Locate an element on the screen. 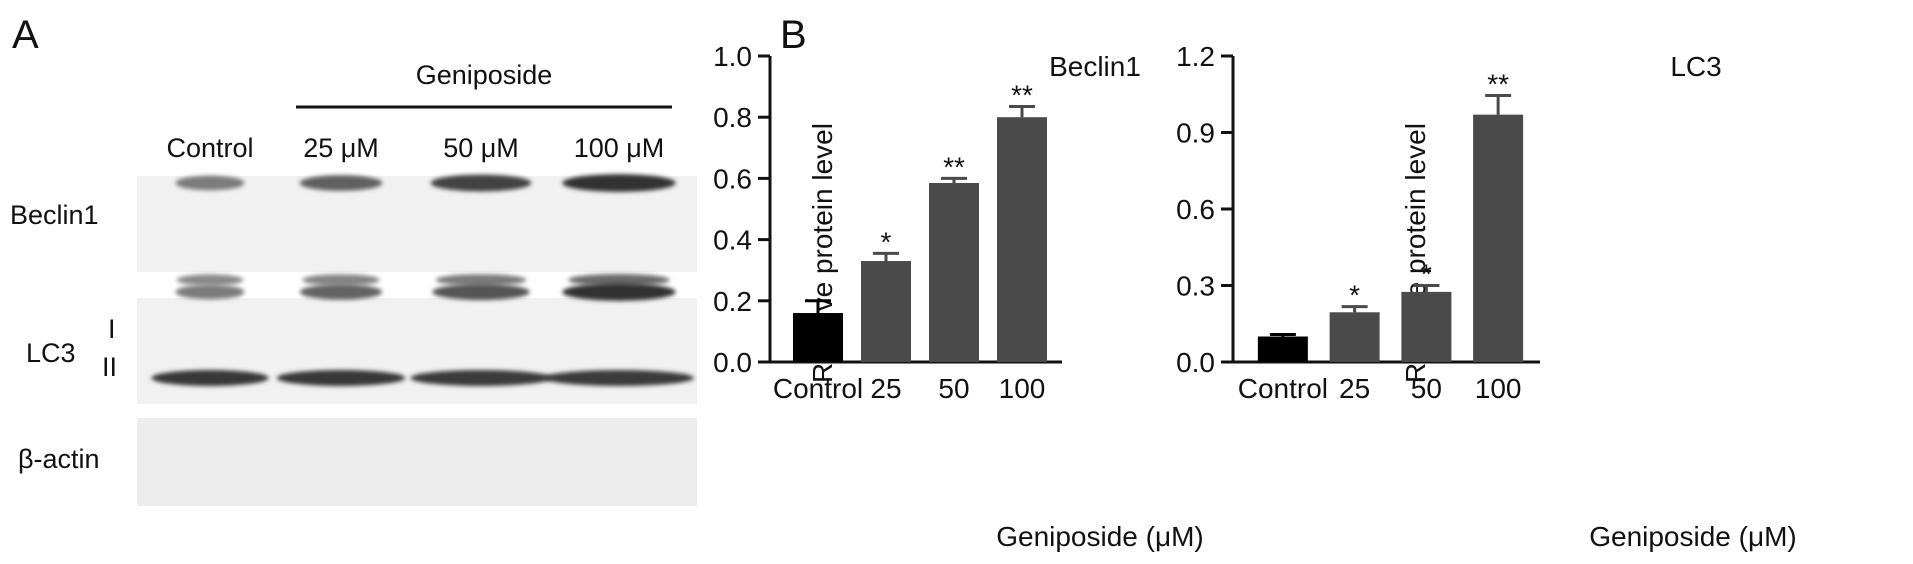 The width and height of the screenshot is (1913, 564). chart-title: Beclin1 is located at coordinates (1095, 66).